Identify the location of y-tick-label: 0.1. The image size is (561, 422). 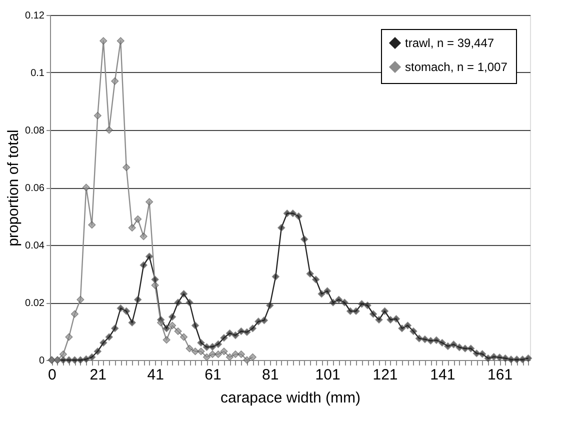
(37, 73).